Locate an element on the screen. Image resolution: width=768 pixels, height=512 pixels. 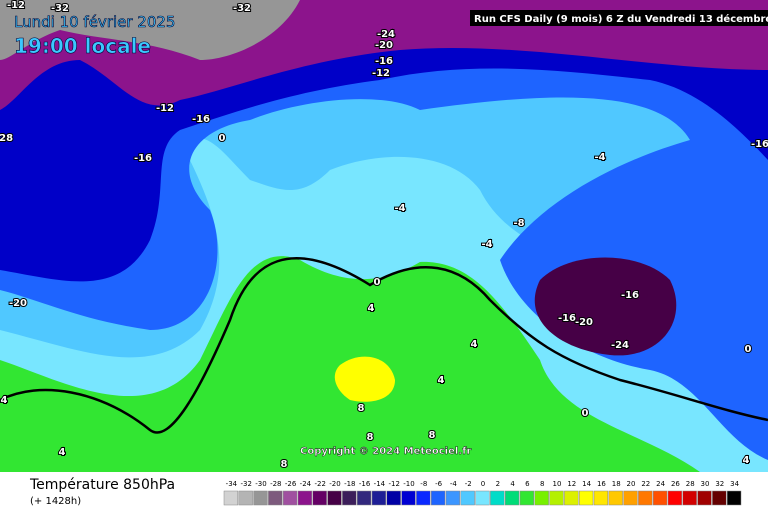
legend-title: Température 850hPa is located at coordinates (102, 485).